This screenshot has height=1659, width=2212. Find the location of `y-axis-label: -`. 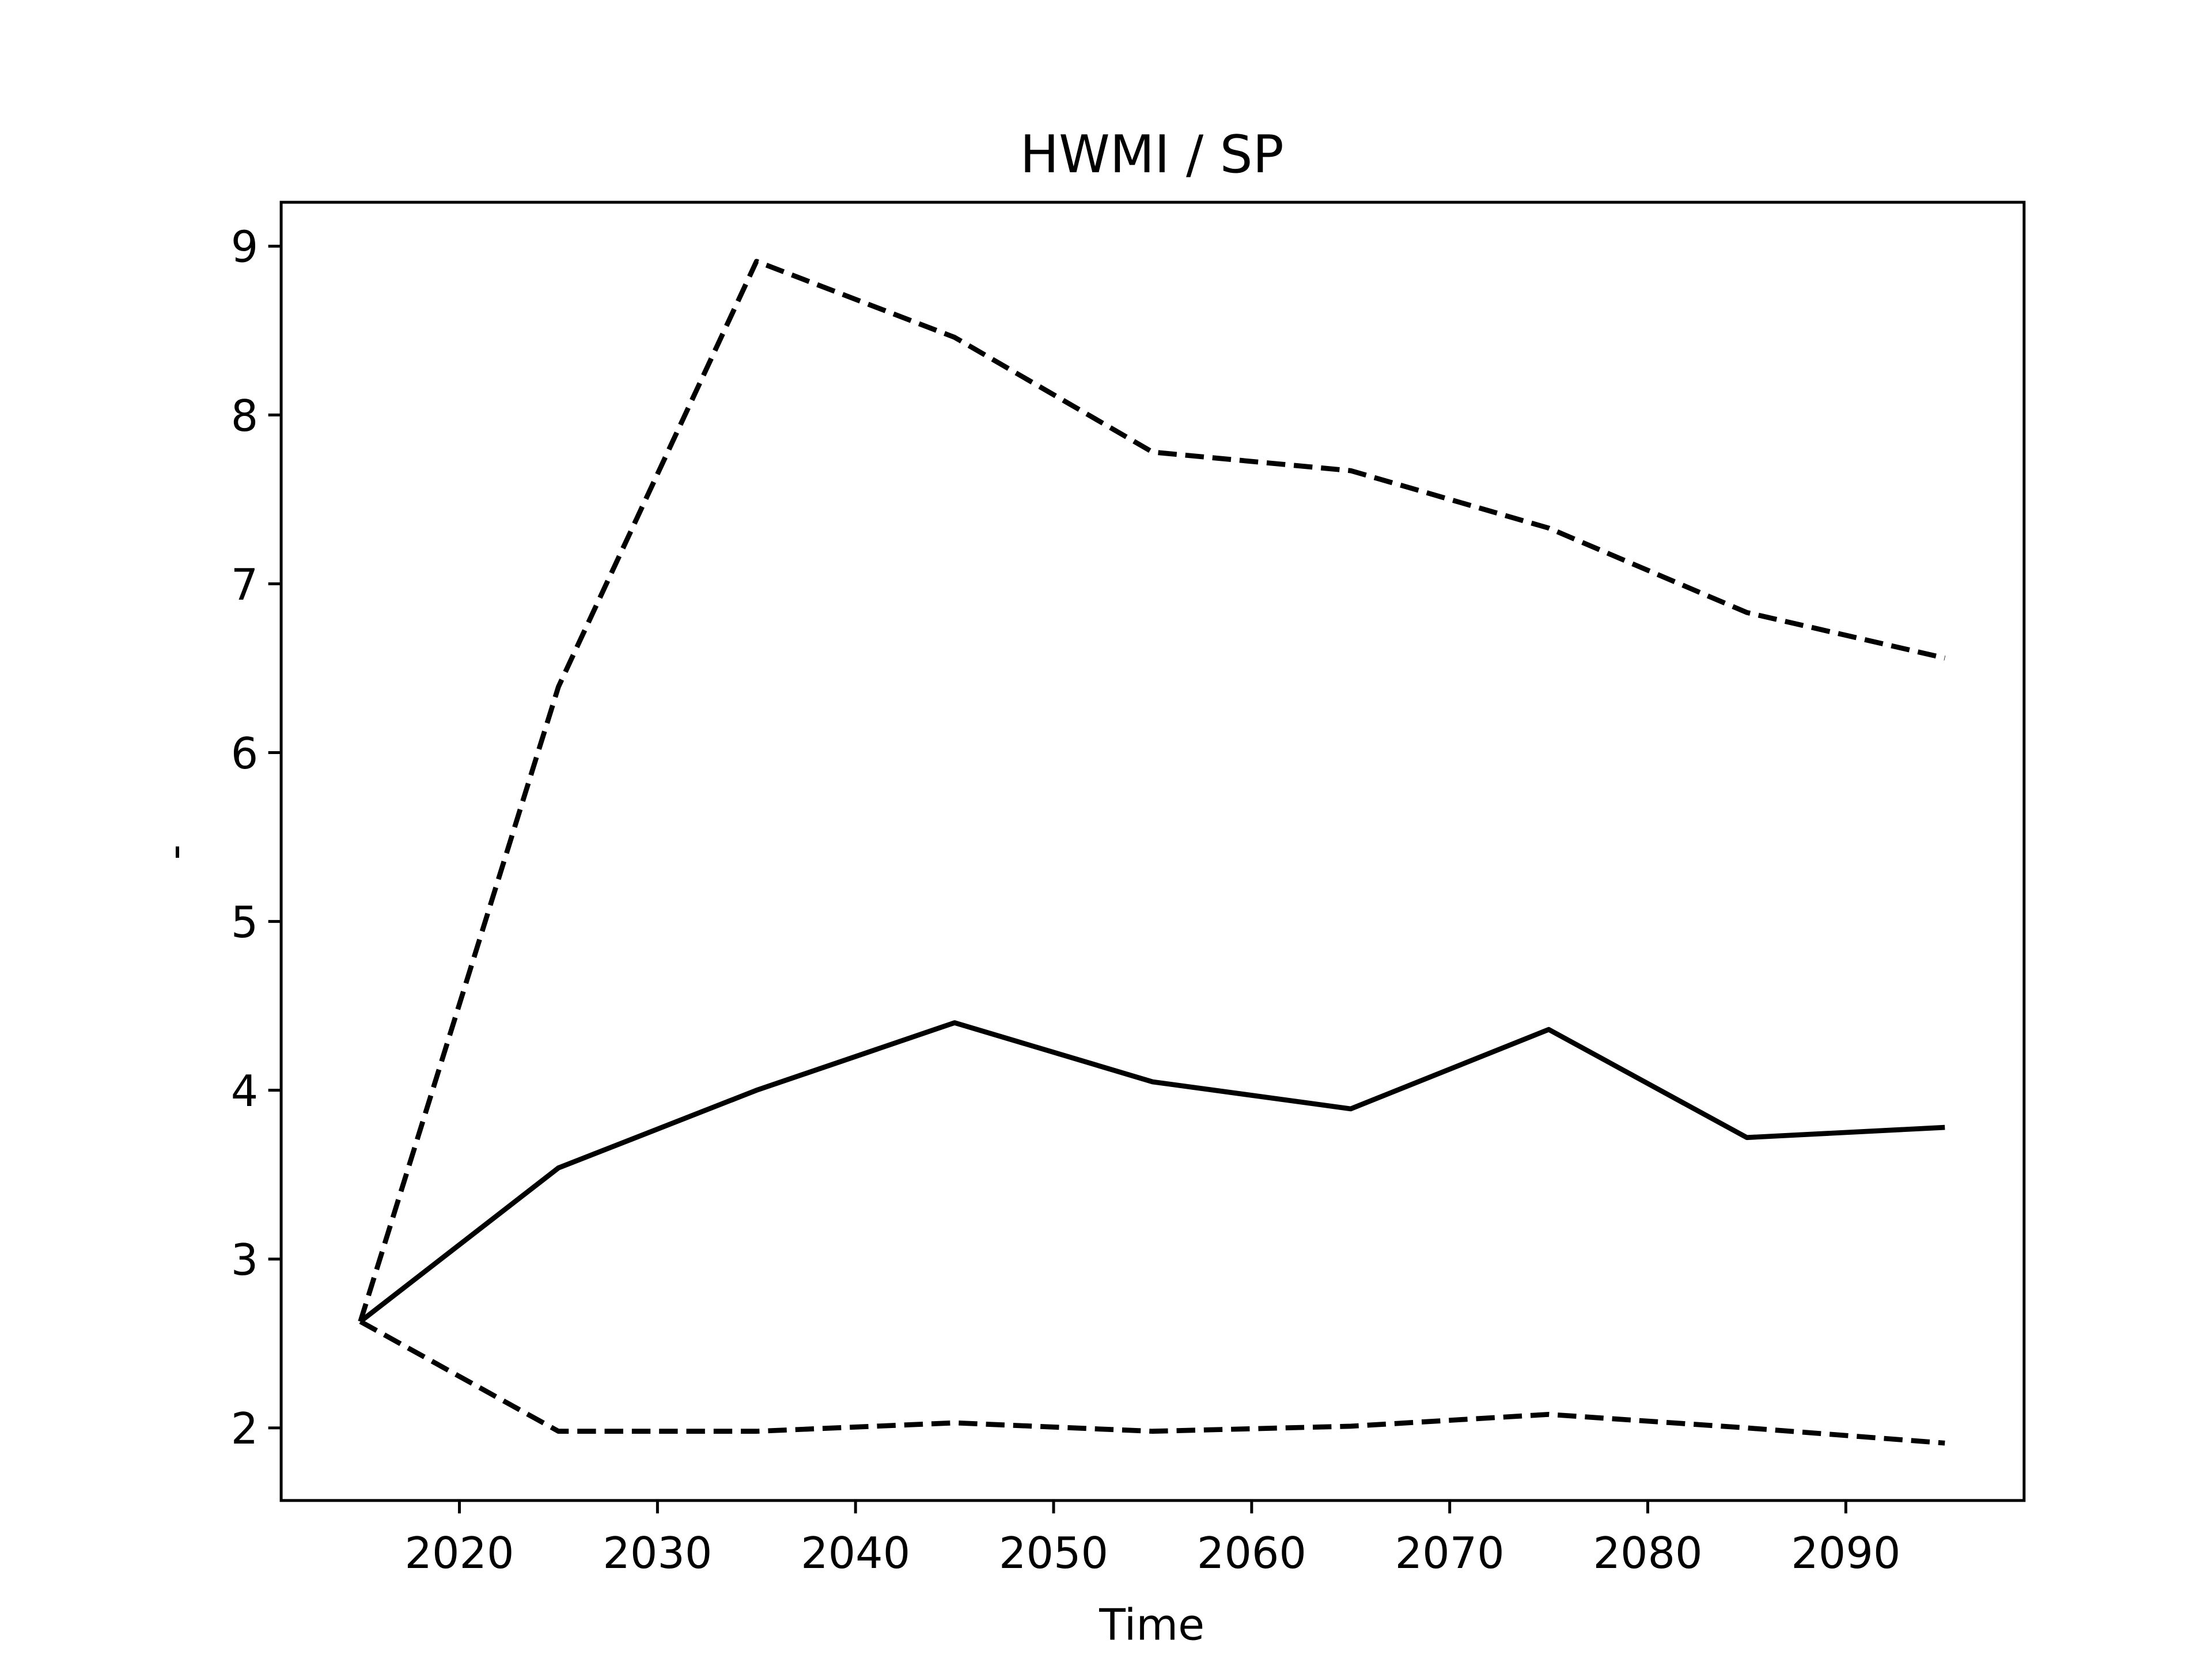

y-axis-label: - is located at coordinates (175, 852).